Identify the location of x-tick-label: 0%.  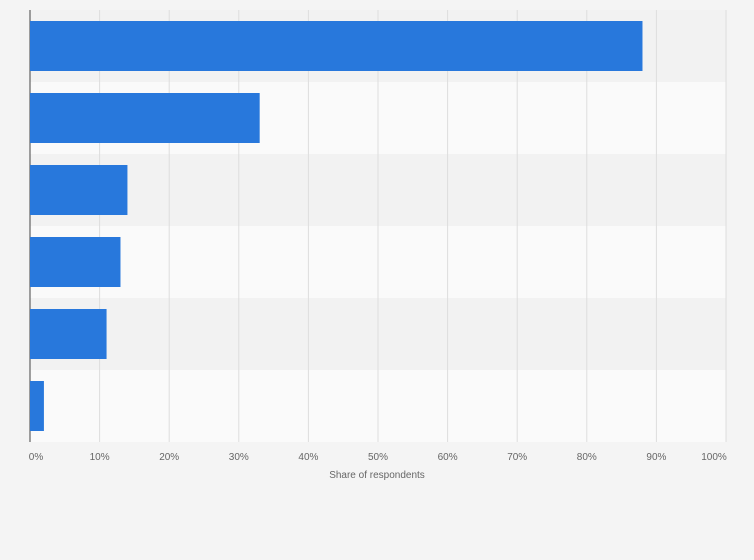
(36, 457).